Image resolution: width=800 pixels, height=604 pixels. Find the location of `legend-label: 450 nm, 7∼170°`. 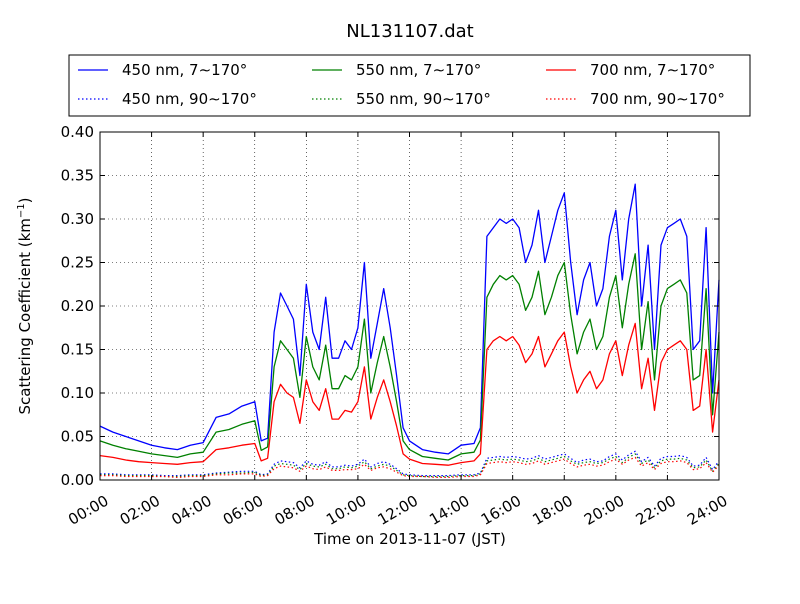

legend-label: 450 nm, 7∼170° is located at coordinates (184, 70).